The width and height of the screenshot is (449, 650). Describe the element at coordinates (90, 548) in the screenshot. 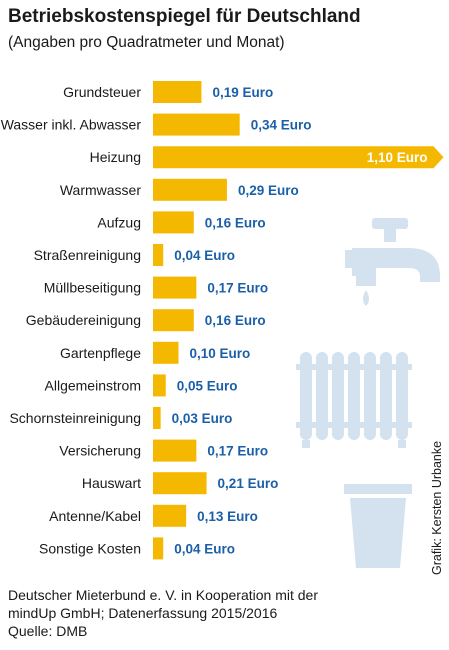

I see `category-label: Sonstige Kosten` at that location.